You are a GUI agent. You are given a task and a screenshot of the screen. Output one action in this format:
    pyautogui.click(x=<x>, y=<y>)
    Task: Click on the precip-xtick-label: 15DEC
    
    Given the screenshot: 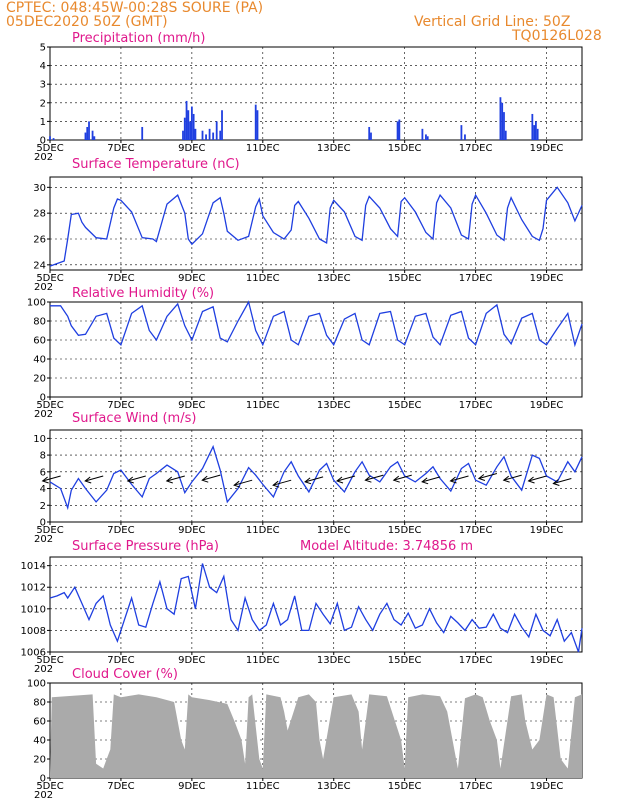 What is the action you would take?
    pyautogui.click(x=405, y=148)
    